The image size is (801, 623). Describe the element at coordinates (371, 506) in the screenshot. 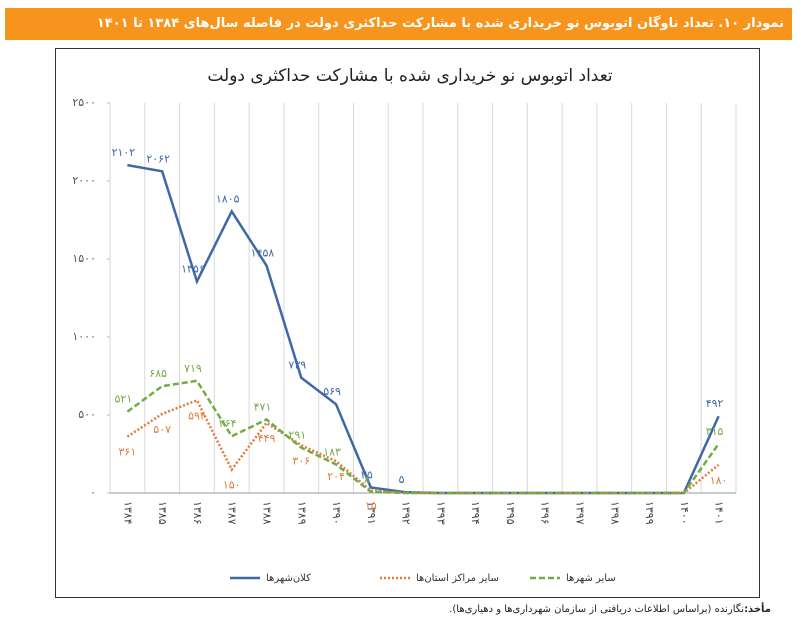

I see `data-label: ۱۵` at that location.